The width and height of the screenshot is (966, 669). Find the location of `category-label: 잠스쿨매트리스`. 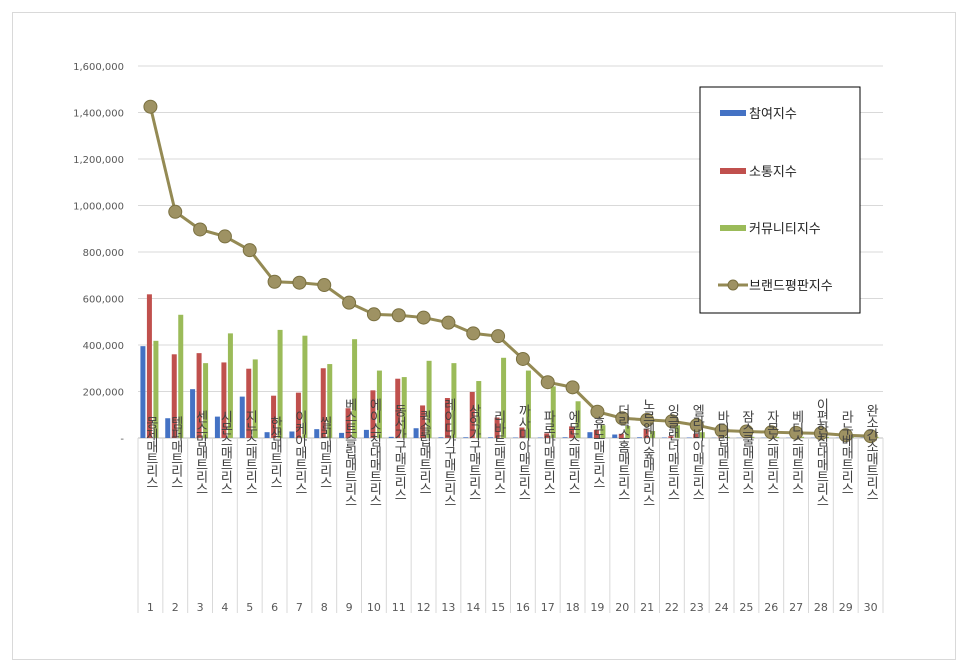

category-label: 잠스쿨매트리스 is located at coordinates (746, 452).